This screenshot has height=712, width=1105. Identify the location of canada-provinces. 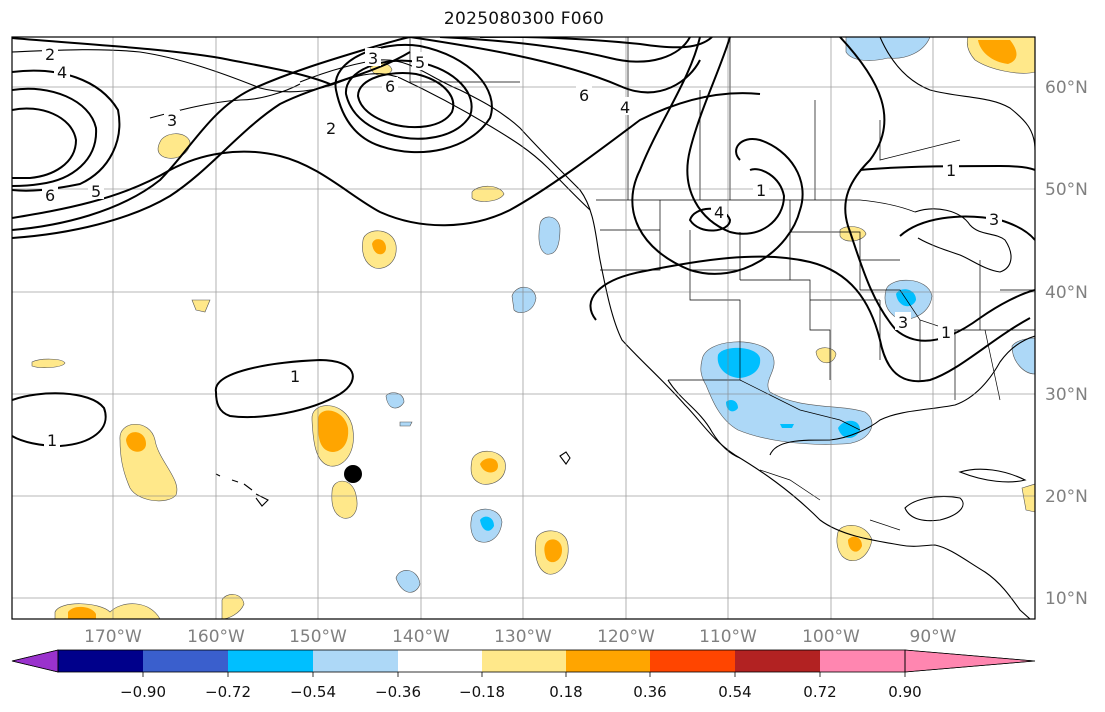
(794, 118).